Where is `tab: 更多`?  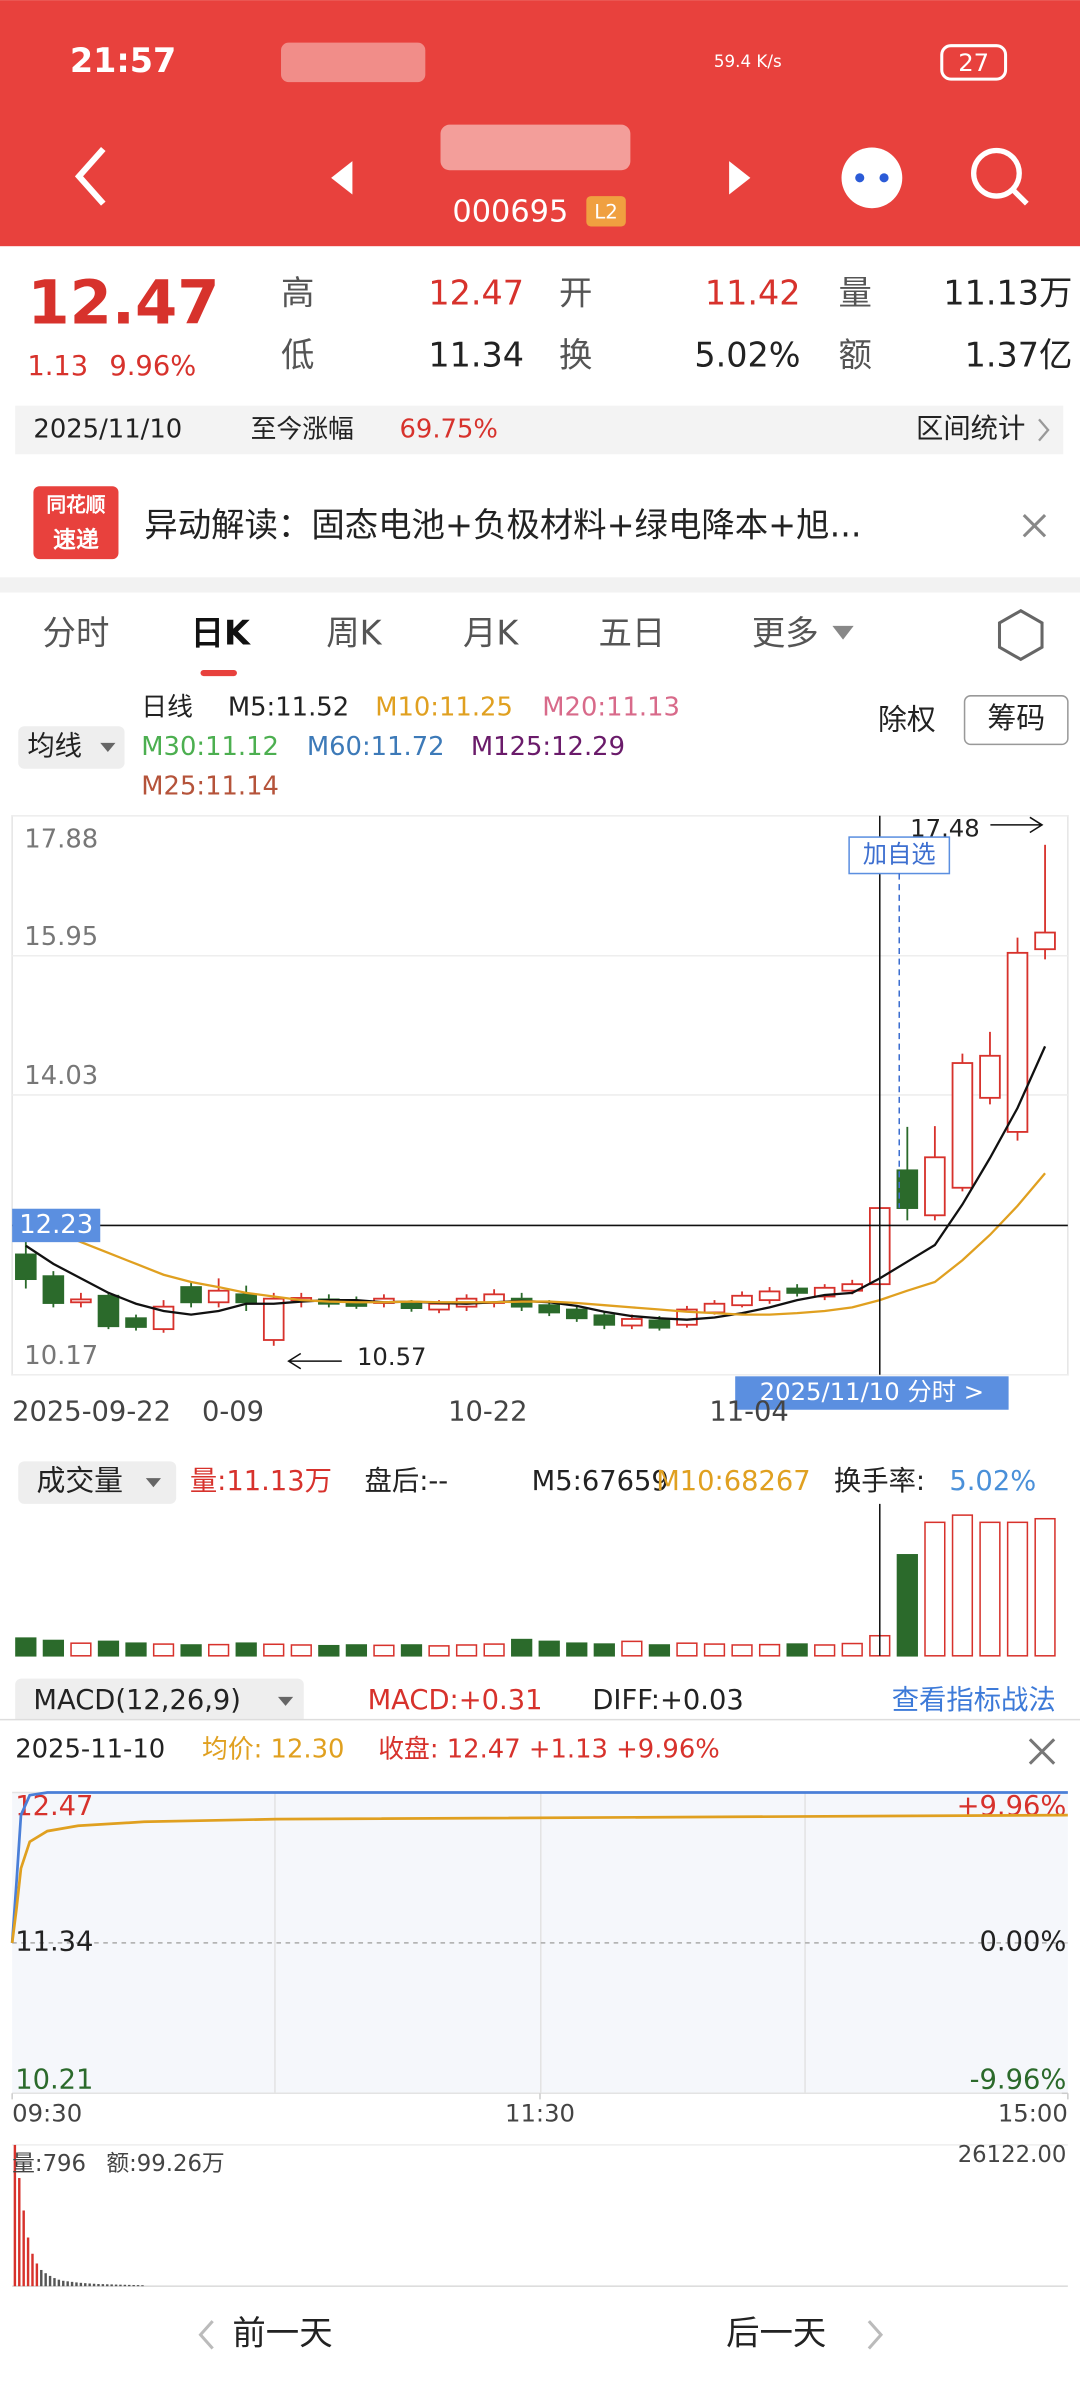
tab: 更多 is located at coordinates (785, 633).